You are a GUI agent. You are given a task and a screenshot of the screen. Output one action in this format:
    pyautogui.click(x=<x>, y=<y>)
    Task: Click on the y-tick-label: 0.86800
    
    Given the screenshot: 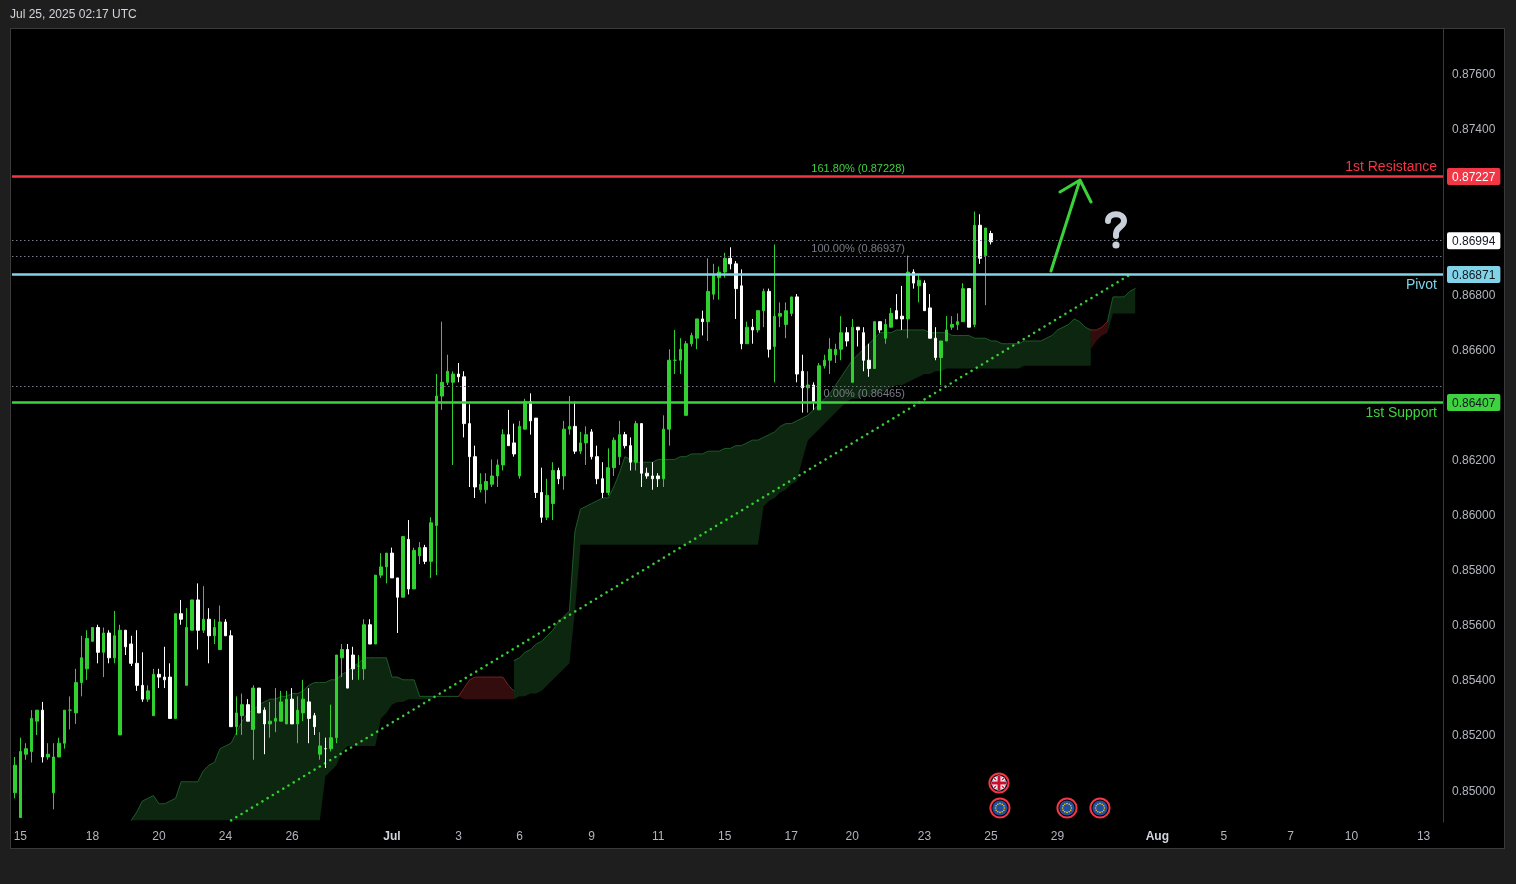 What is the action you would take?
    pyautogui.click(x=1474, y=294)
    